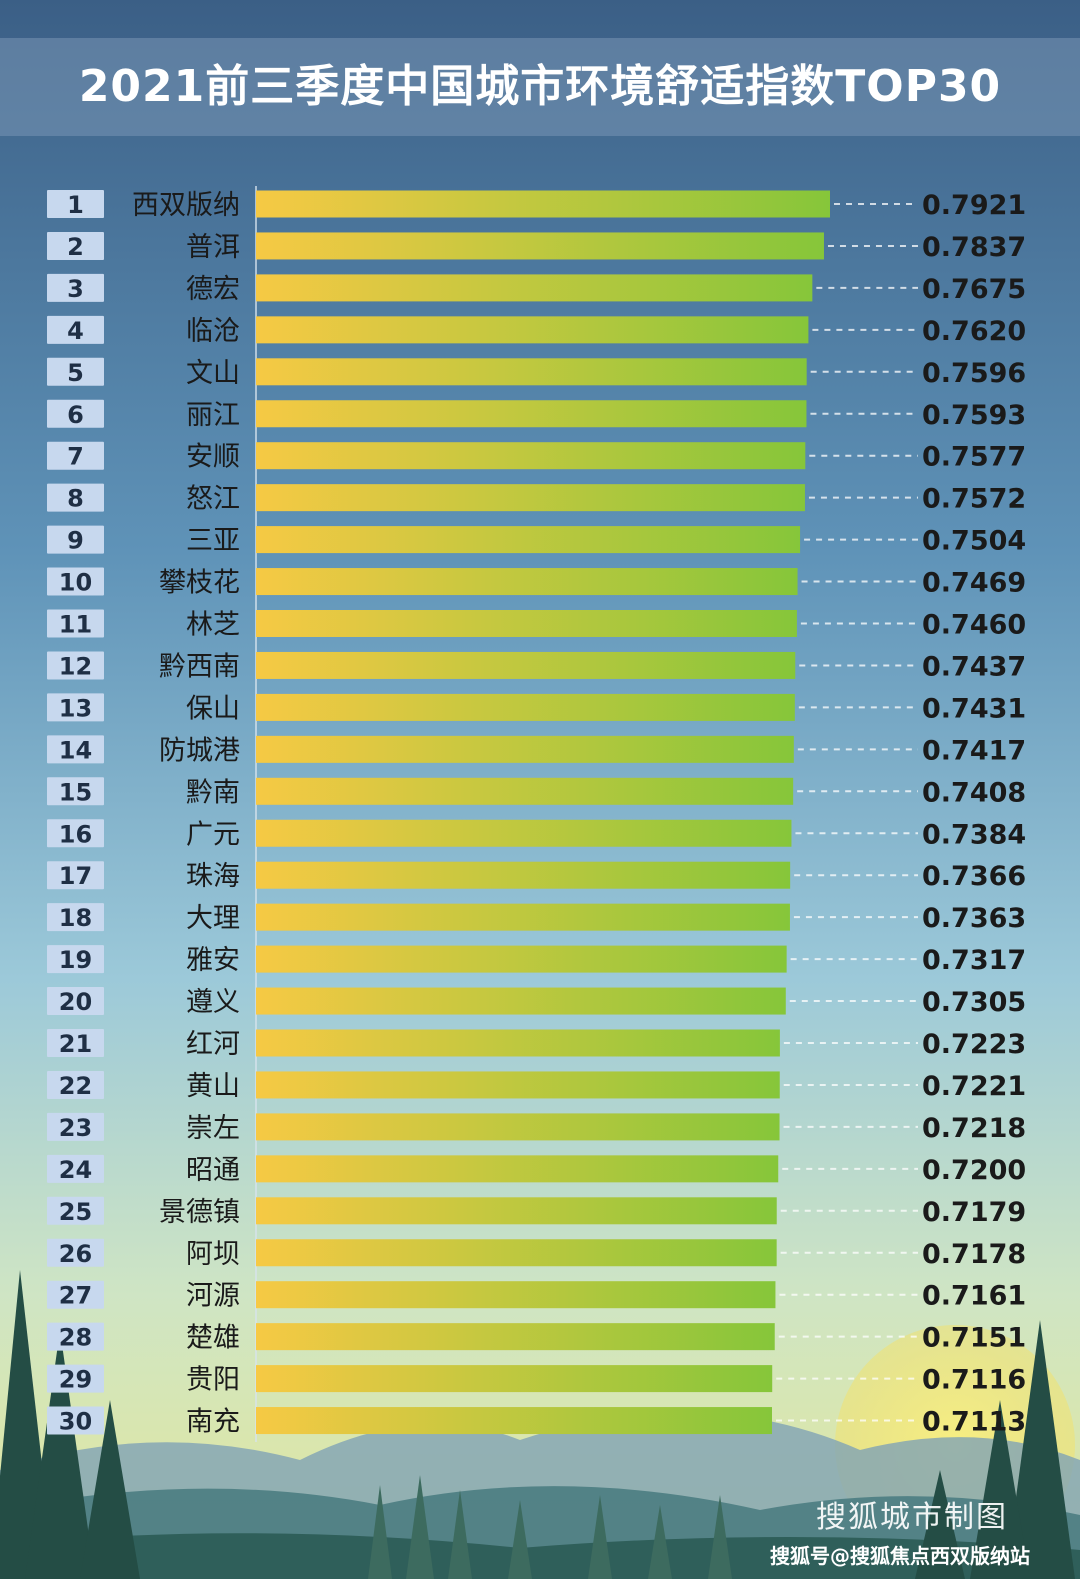  What do you see at coordinates (536, 960) in the screenshot?
I see `bar-row: 19 雅安 0.7317` at bounding box center [536, 960].